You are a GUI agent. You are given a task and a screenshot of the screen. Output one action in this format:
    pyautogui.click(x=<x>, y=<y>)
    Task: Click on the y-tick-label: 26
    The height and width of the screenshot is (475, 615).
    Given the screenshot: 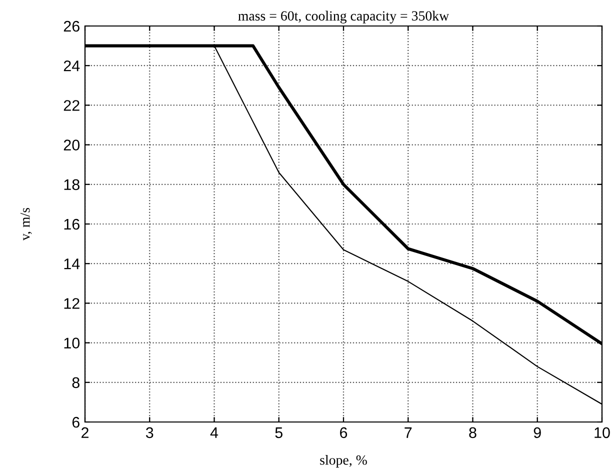 What is the action you would take?
    pyautogui.click(x=72, y=26)
    